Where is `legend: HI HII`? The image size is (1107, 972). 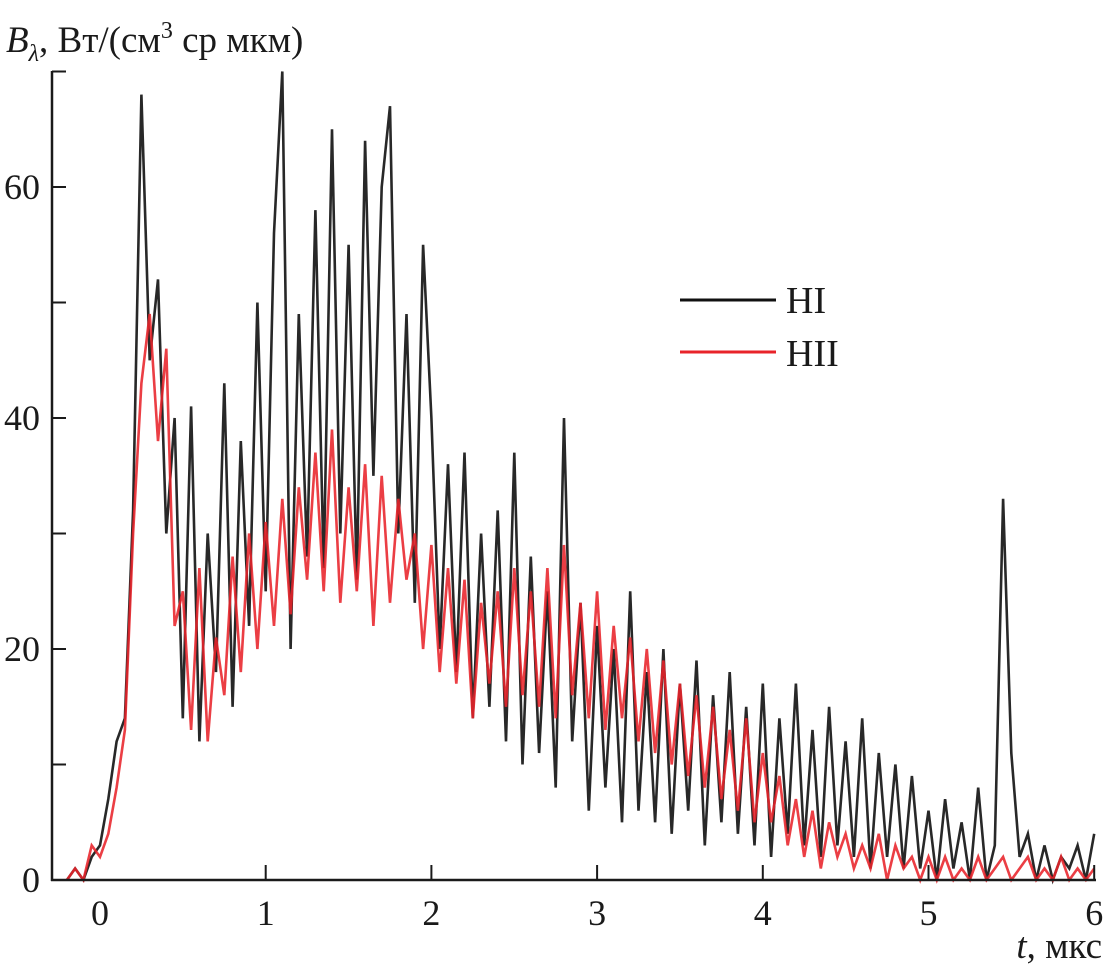
legend: HI HII is located at coordinates (759, 327).